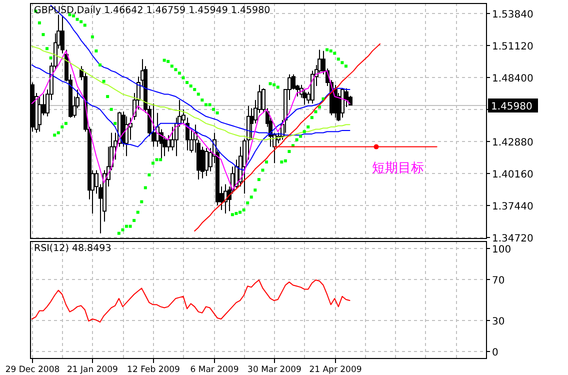 The width and height of the screenshot is (568, 375). What do you see at coordinates (513, 15) in the screenshot?
I see `y-tick-label: 1.53840` at bounding box center [513, 15].